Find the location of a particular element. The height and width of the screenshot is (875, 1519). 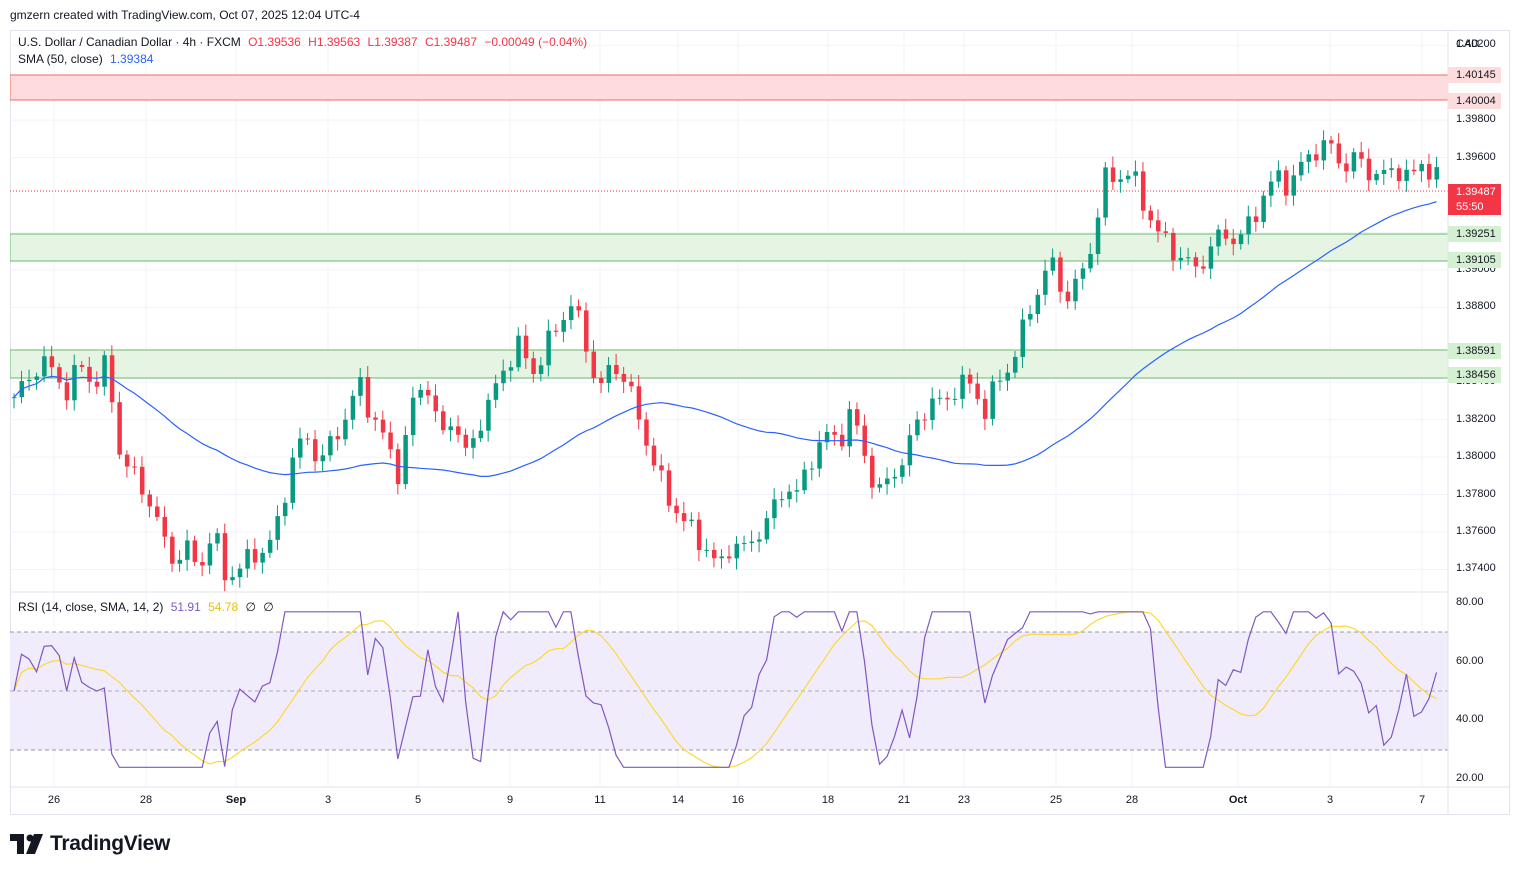

tradingview-wordmark: TradingView is located at coordinates (110, 843).